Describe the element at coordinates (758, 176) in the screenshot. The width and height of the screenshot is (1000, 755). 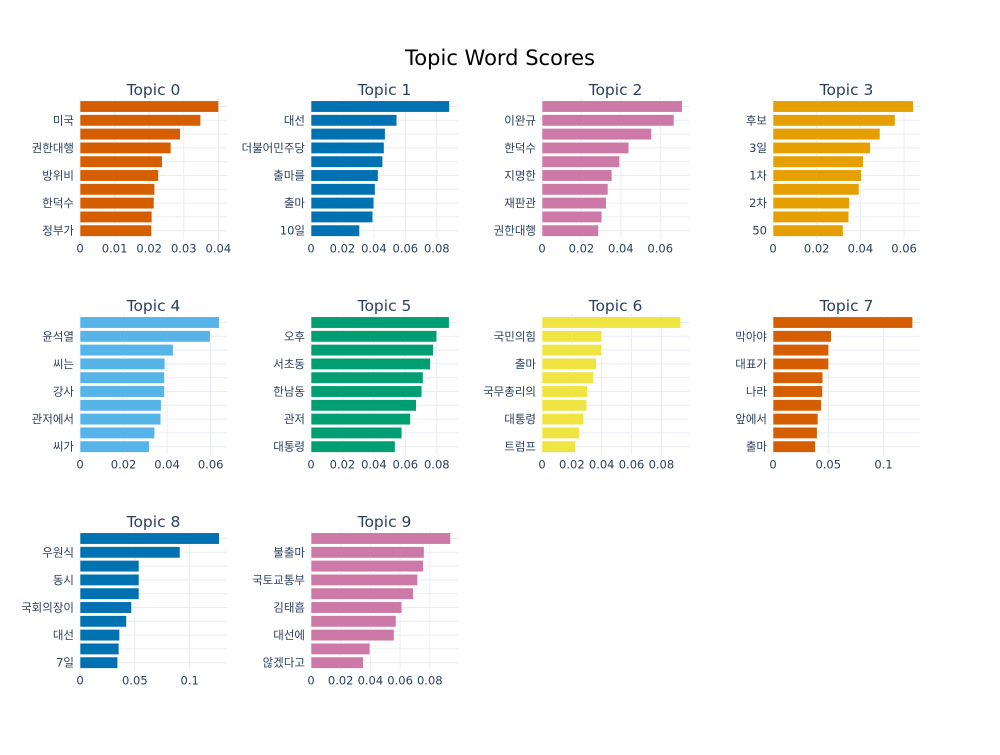
I see `category-label: 1차` at that location.